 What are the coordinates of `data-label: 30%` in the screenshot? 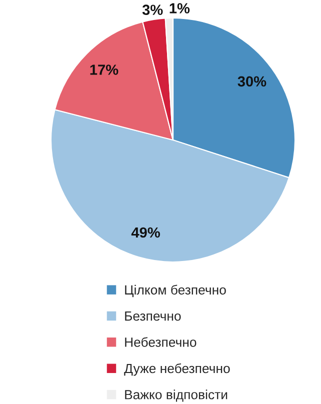 It's located at (252, 81).